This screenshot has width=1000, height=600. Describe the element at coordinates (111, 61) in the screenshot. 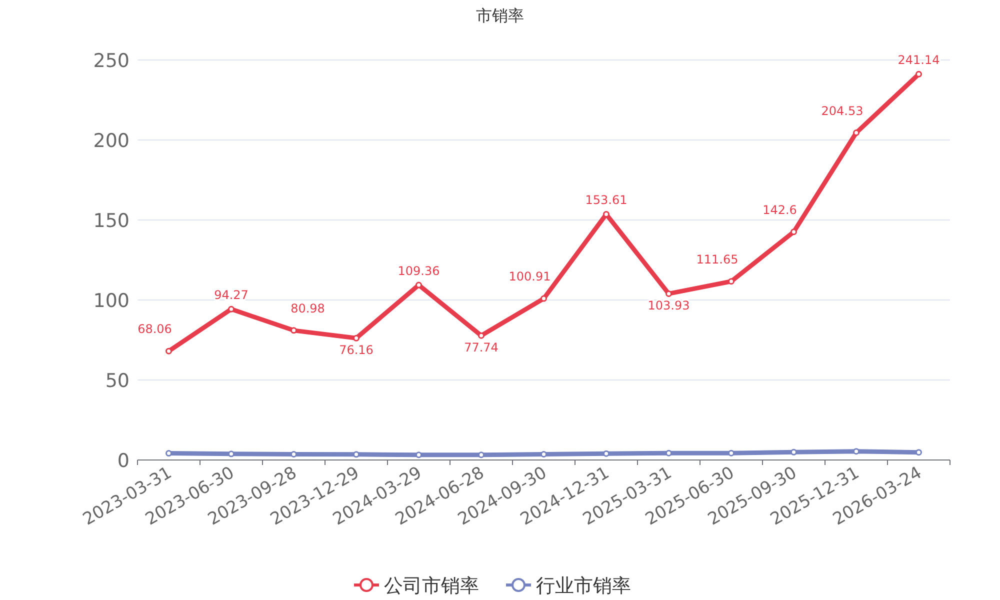

I see `y-tick-label: 250` at that location.